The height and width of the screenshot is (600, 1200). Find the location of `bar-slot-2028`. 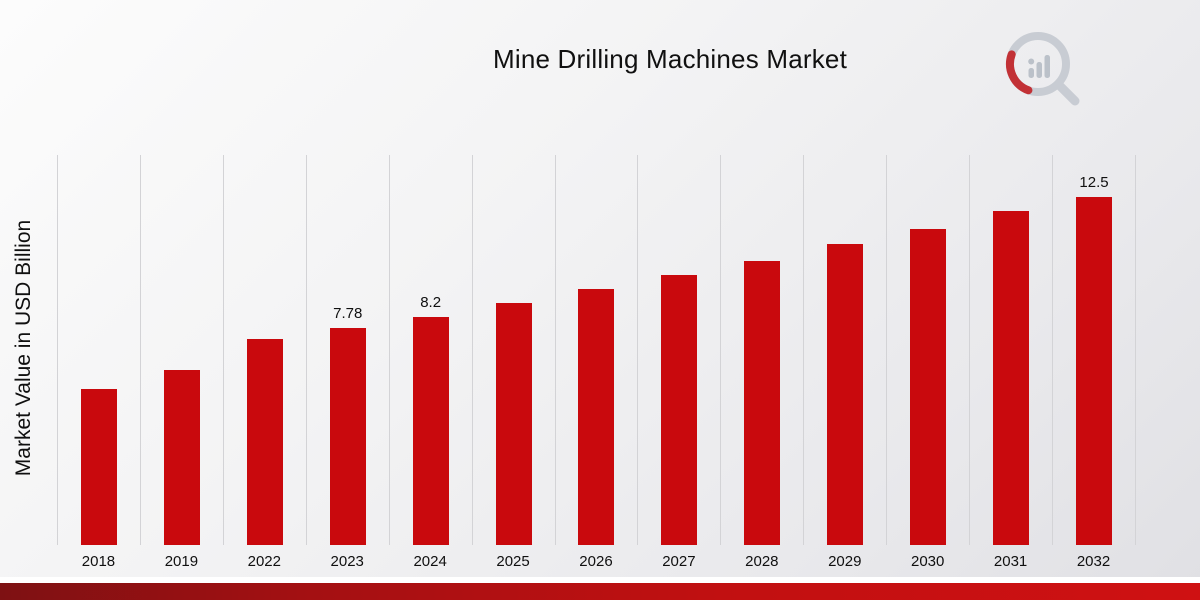

bar-slot-2028 is located at coordinates (761, 350).